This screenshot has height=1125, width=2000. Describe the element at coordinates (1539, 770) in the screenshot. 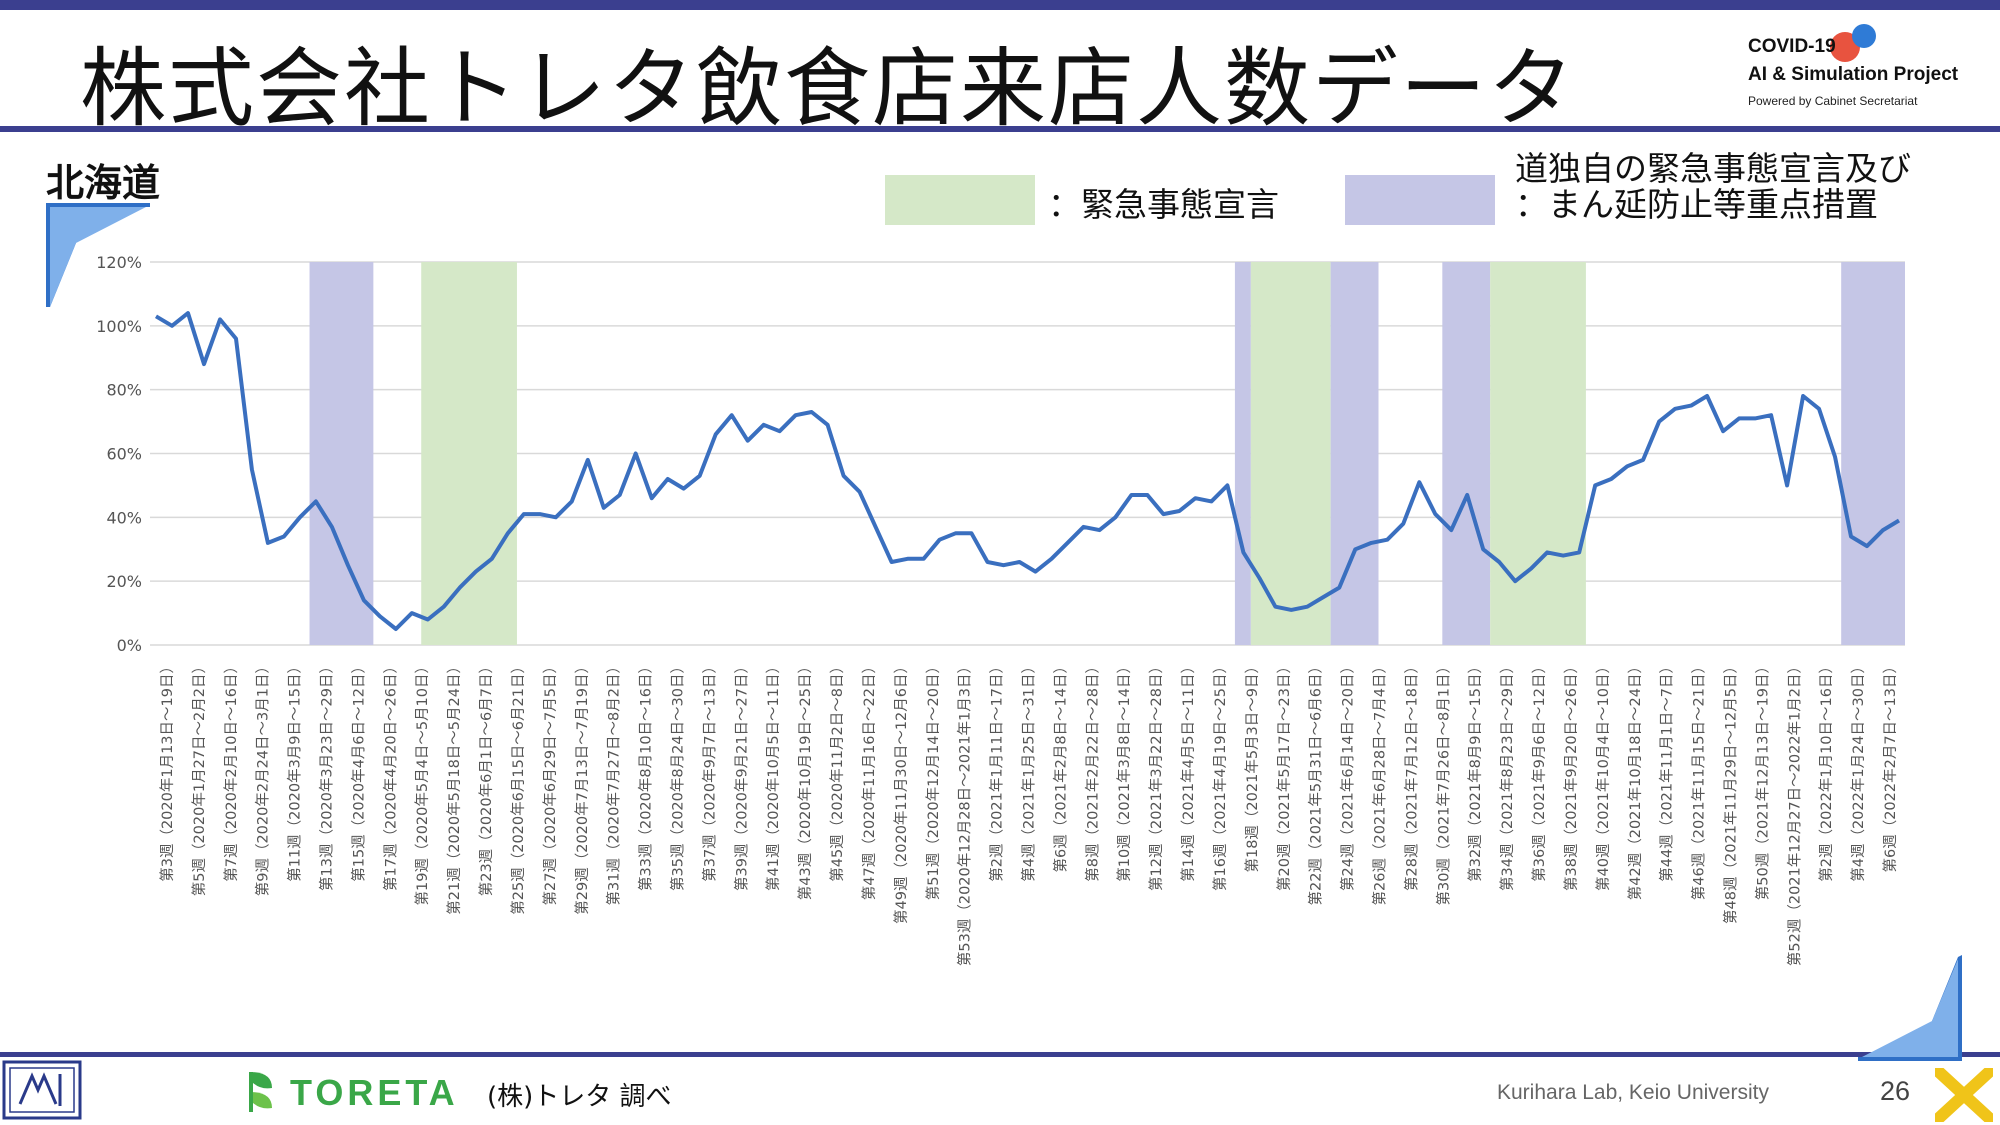

I see `x-tick-label: 第36週（2021年9月6日～12日）` at that location.